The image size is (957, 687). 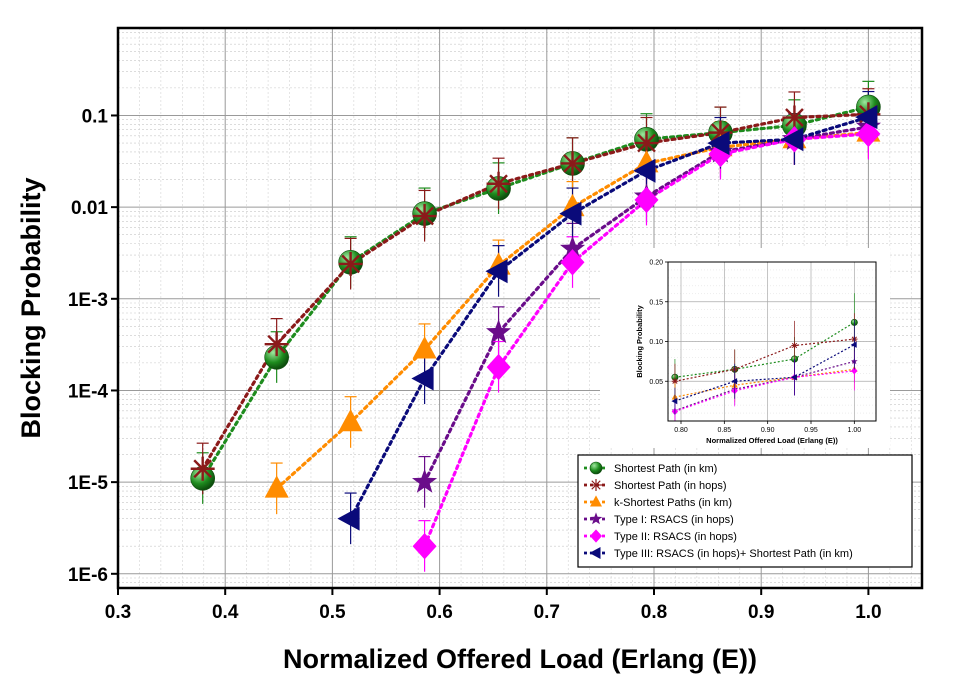 What do you see at coordinates (855, 430) in the screenshot?
I see `inset-x-tick-label: 1.00` at bounding box center [855, 430].